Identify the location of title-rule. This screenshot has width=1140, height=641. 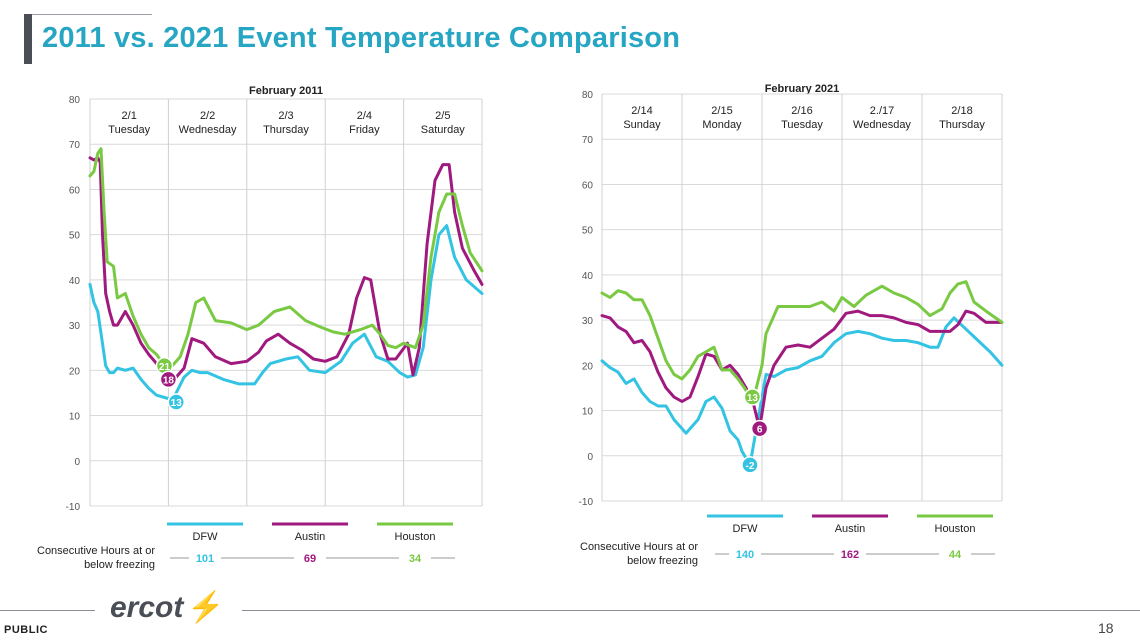
(92, 14).